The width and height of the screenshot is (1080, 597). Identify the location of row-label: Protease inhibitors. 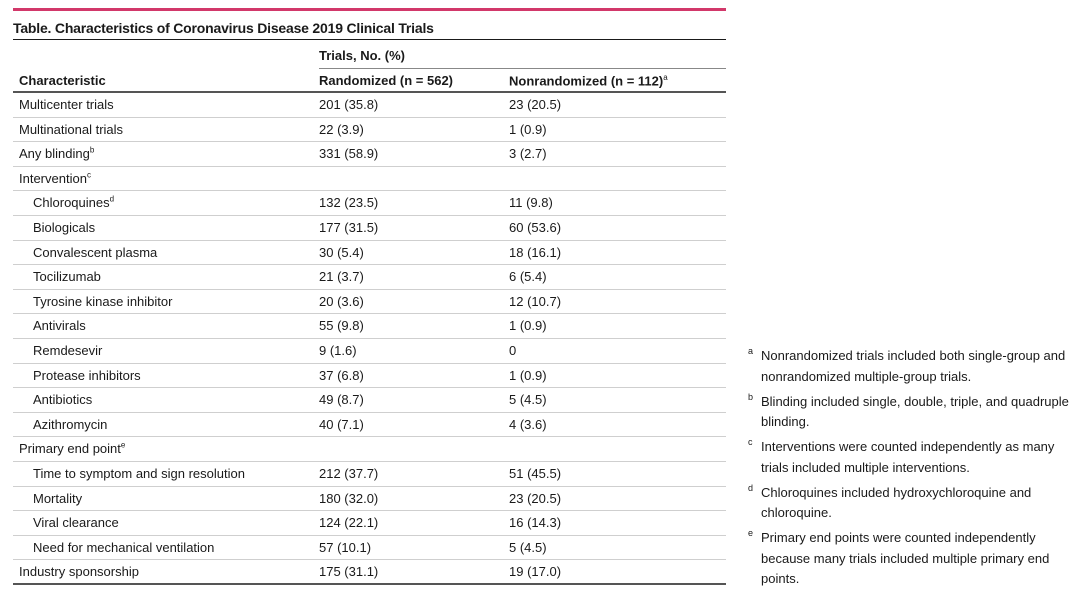
(87, 376).